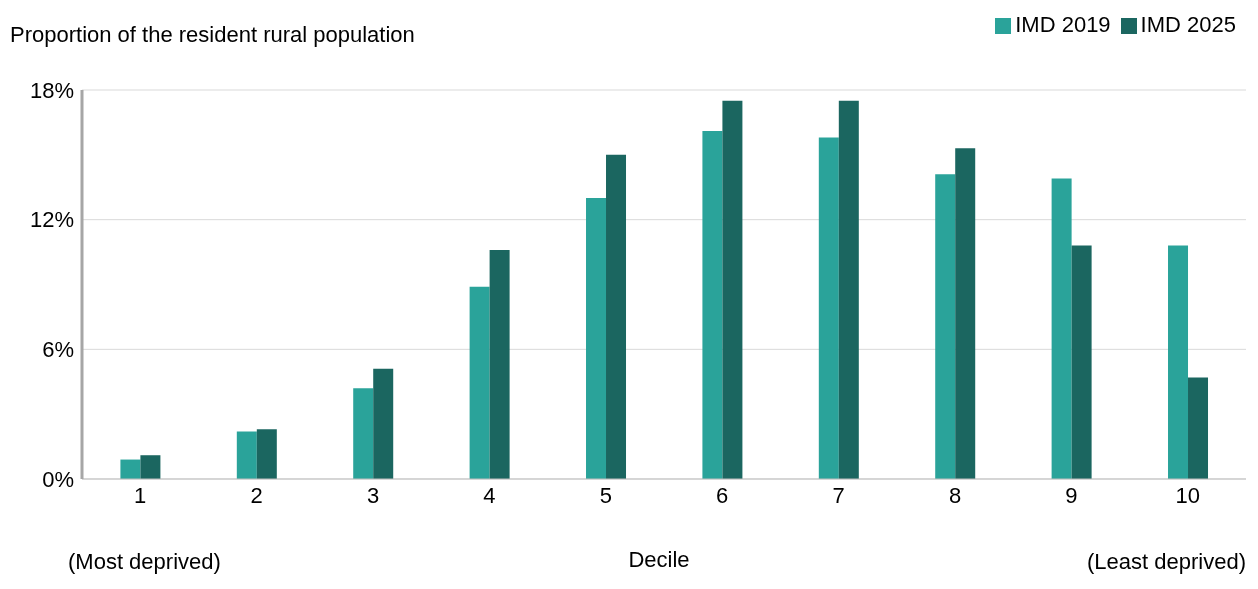 The image size is (1258, 589). Describe the element at coordinates (51, 220) in the screenshot. I see `y-tick-label: 12%` at that location.